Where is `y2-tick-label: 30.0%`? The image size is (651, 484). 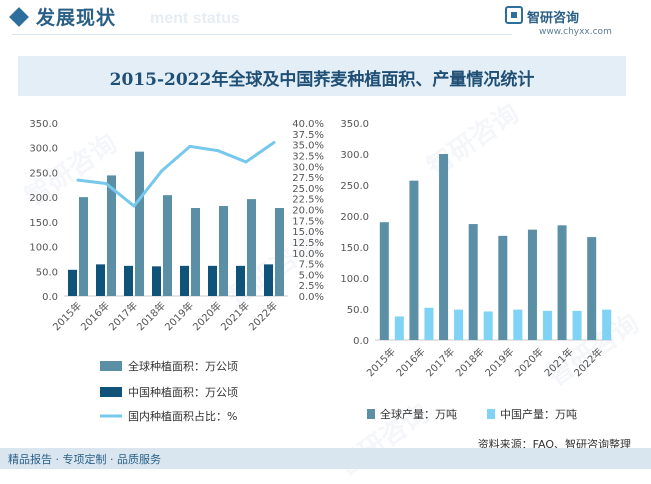 y2-tick-label: 30.0% is located at coordinates (308, 167).